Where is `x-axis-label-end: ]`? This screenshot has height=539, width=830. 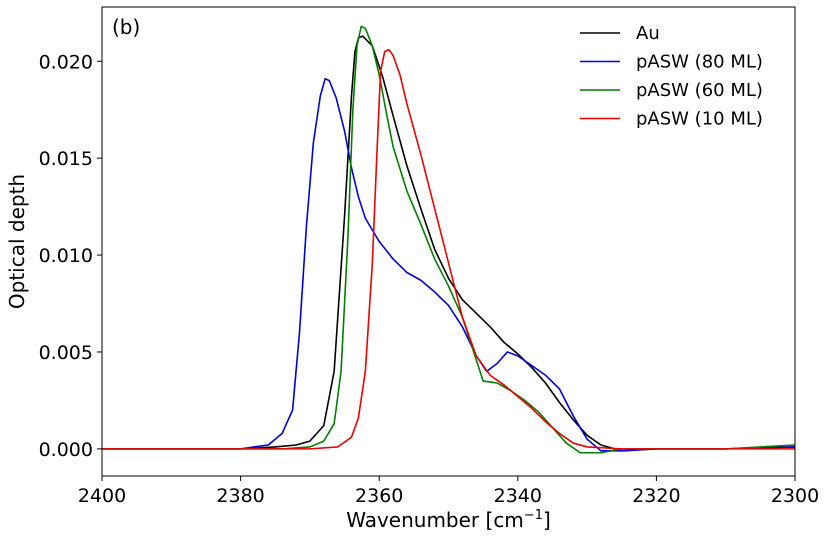
x-axis-label-end: ] is located at coordinates (547, 520).